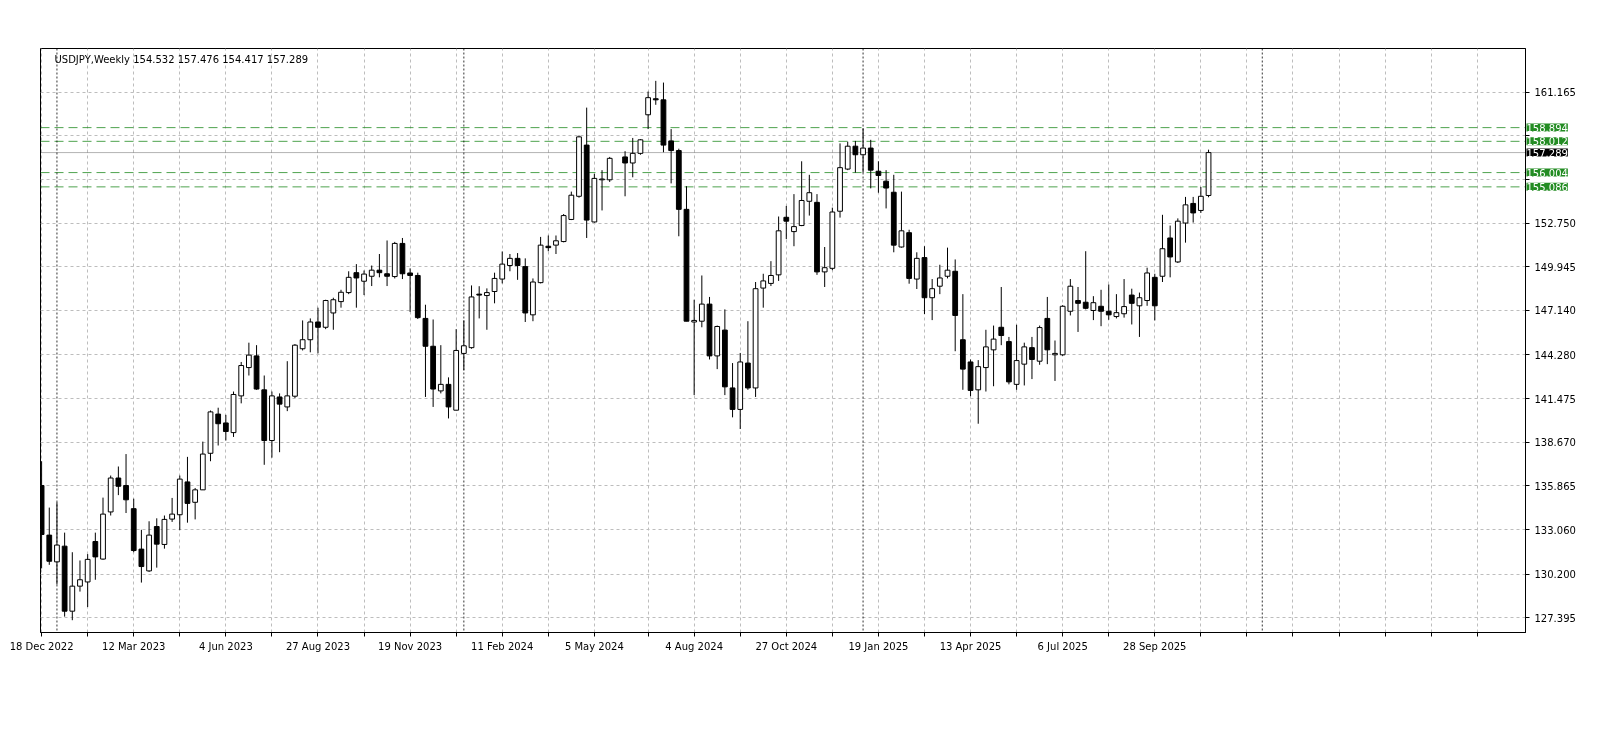  What do you see at coordinates (1555, 224) in the screenshot?
I see `y-tick-label: 152.750` at bounding box center [1555, 224].